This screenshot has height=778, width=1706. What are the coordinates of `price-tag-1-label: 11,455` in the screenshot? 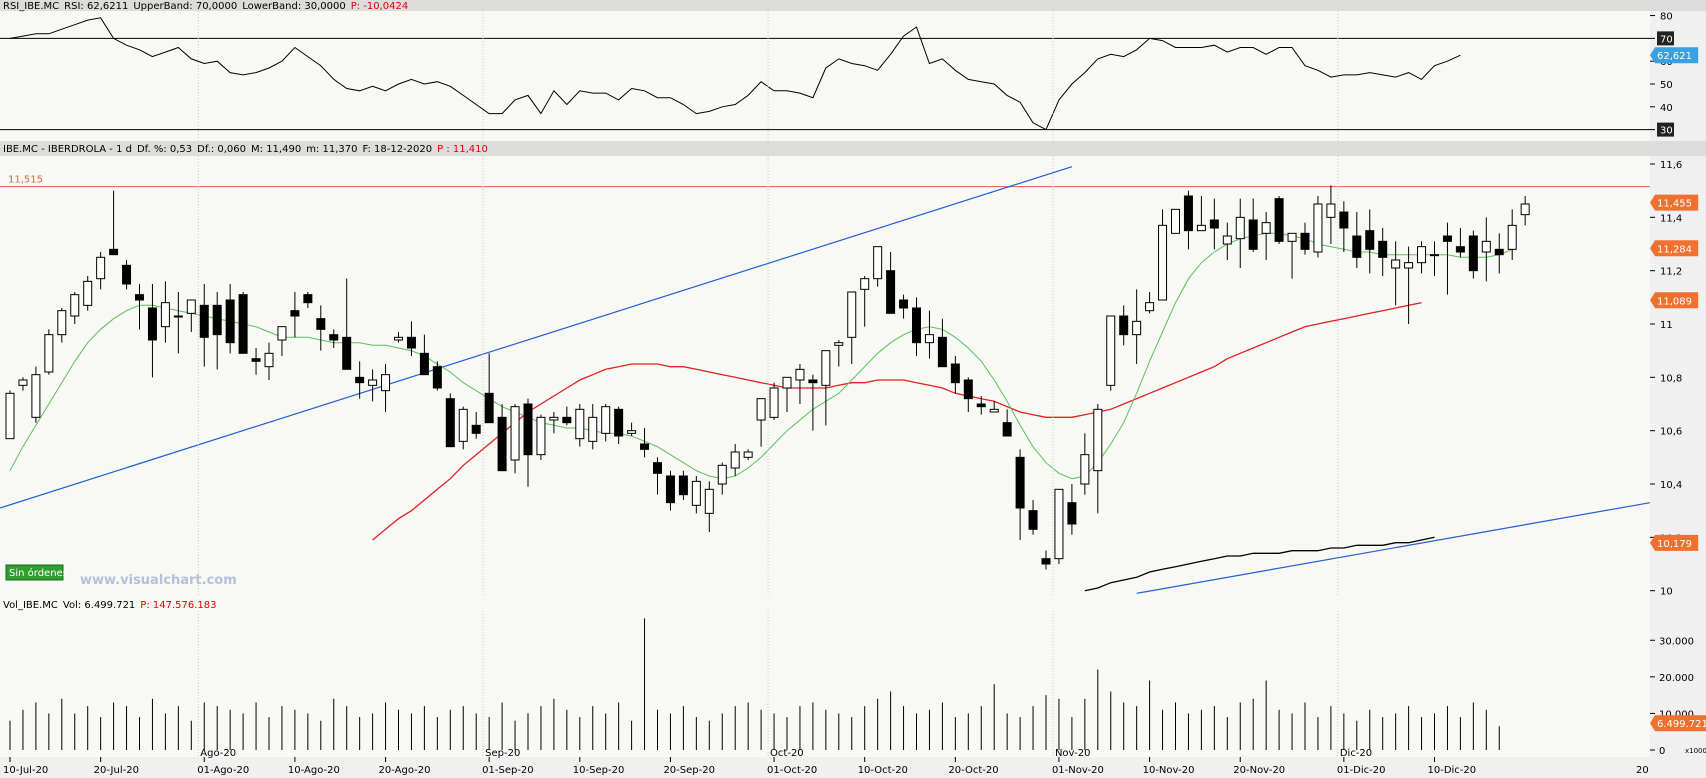 It's located at (1674, 204).